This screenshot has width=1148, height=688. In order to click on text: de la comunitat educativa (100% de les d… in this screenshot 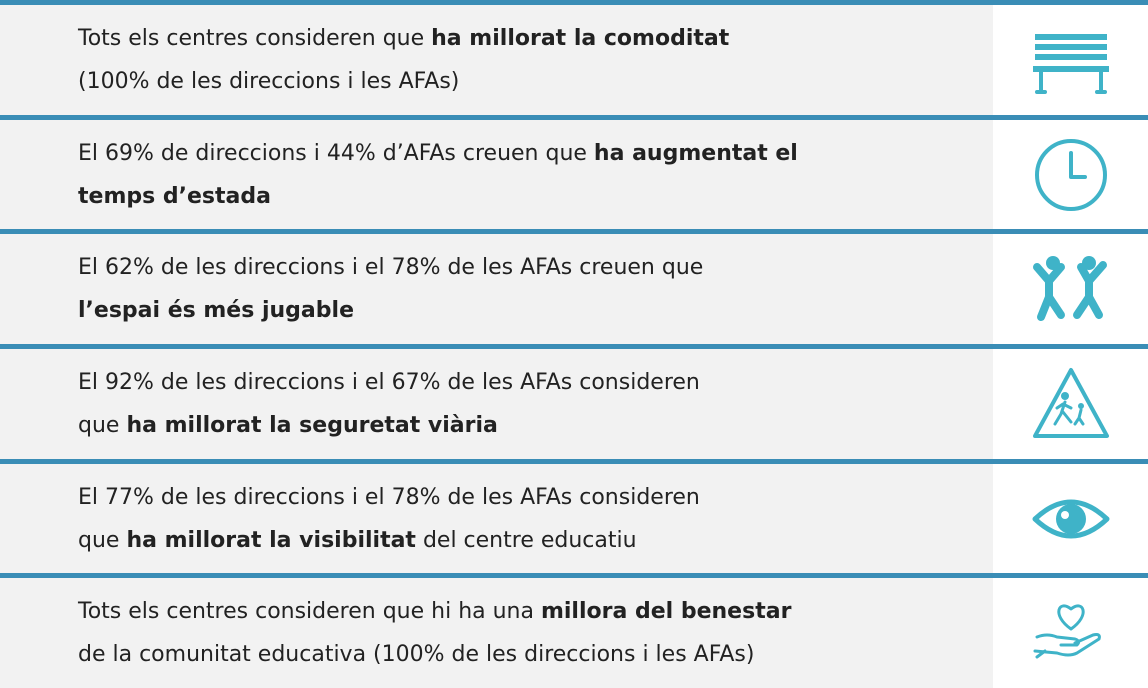, I will do `click(416, 655)`.